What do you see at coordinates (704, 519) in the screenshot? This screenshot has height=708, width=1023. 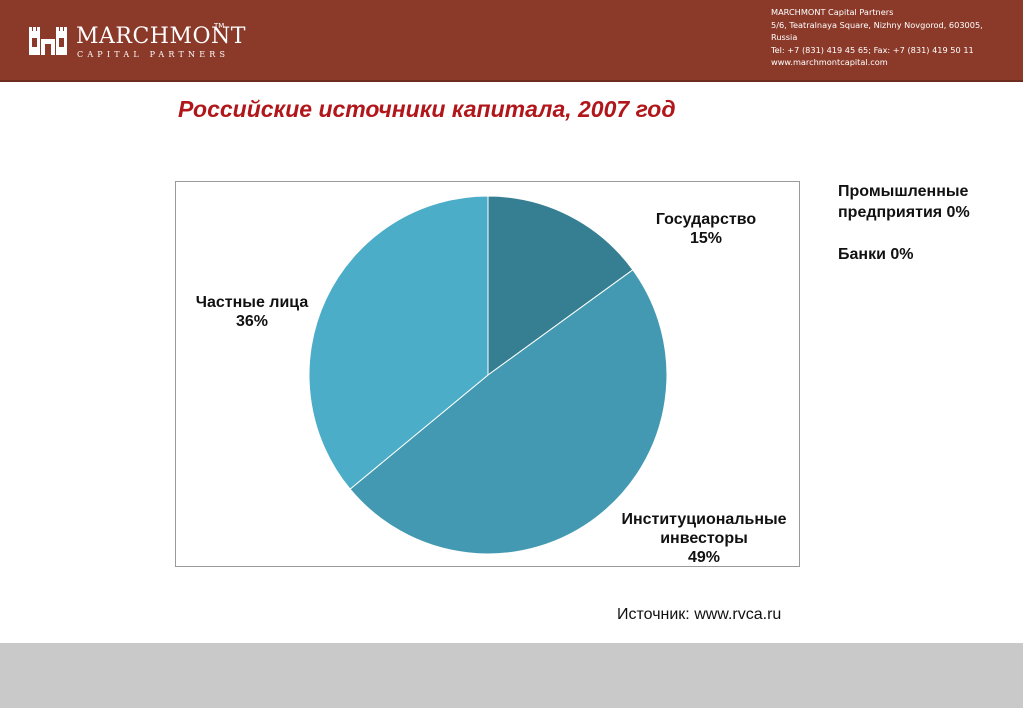 I see `slice-label-text: Институциональные` at bounding box center [704, 519].